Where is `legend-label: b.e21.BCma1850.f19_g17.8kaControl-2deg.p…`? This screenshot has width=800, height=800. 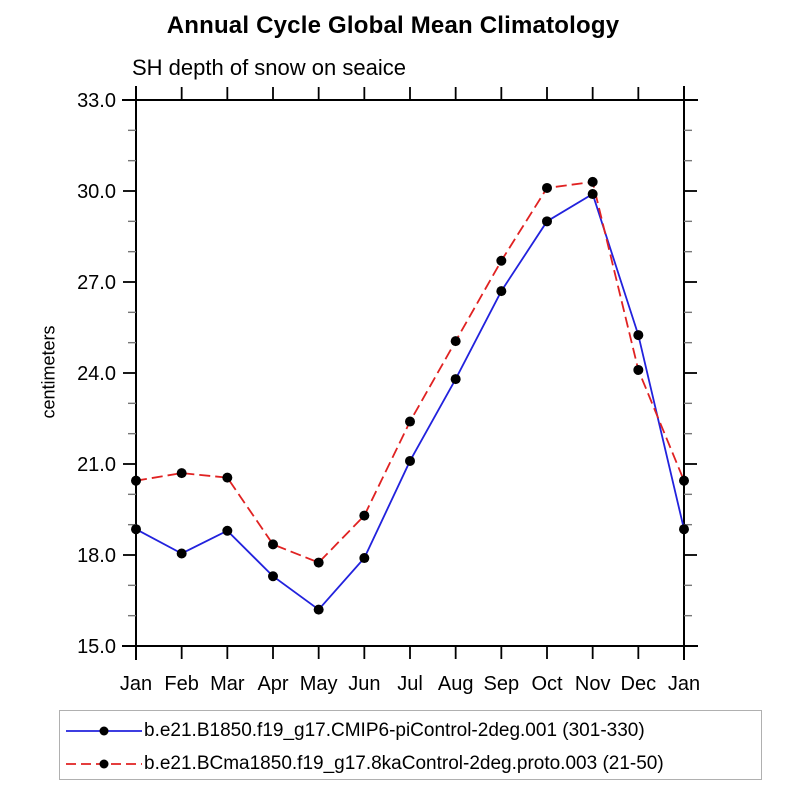 legend-label: b.e21.BCma1850.f19_g17.8kaControl-2deg.p… is located at coordinates (404, 763).